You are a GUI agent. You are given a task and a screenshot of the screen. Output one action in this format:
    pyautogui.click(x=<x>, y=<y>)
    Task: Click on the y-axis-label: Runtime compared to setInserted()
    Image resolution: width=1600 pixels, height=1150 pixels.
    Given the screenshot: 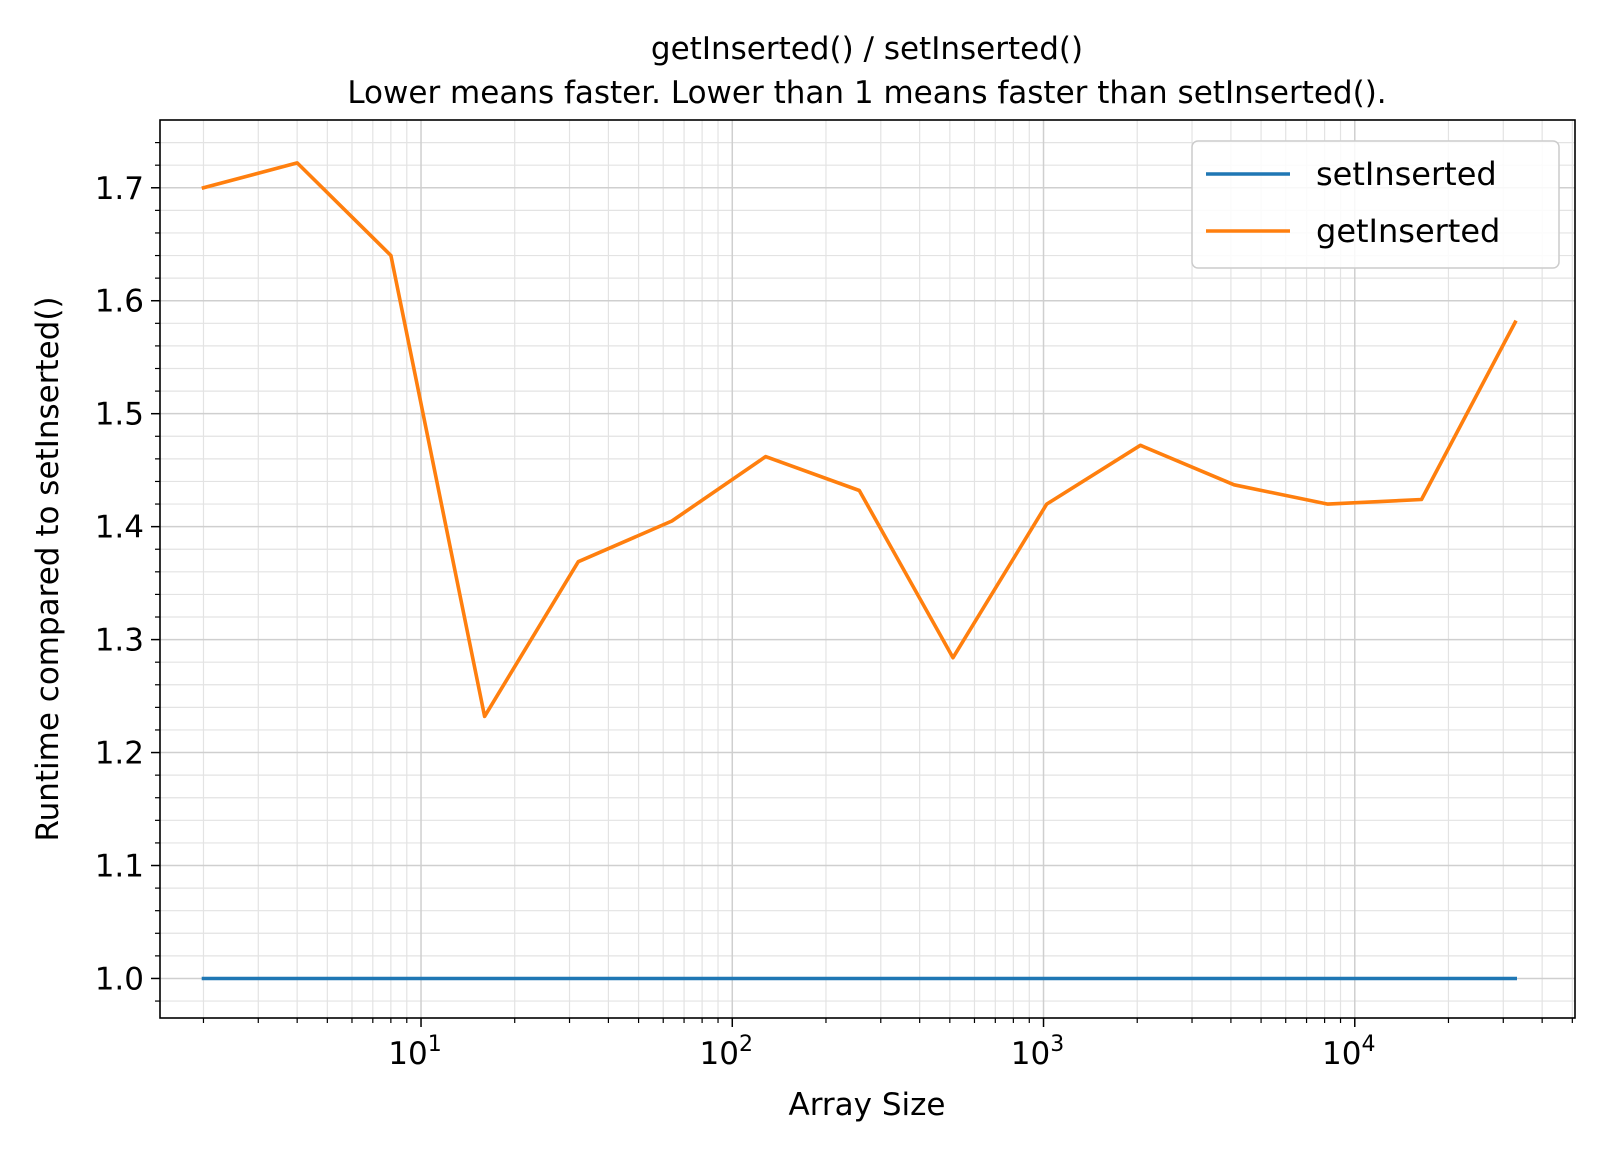 What is the action you would take?
    pyautogui.click(x=48, y=568)
    